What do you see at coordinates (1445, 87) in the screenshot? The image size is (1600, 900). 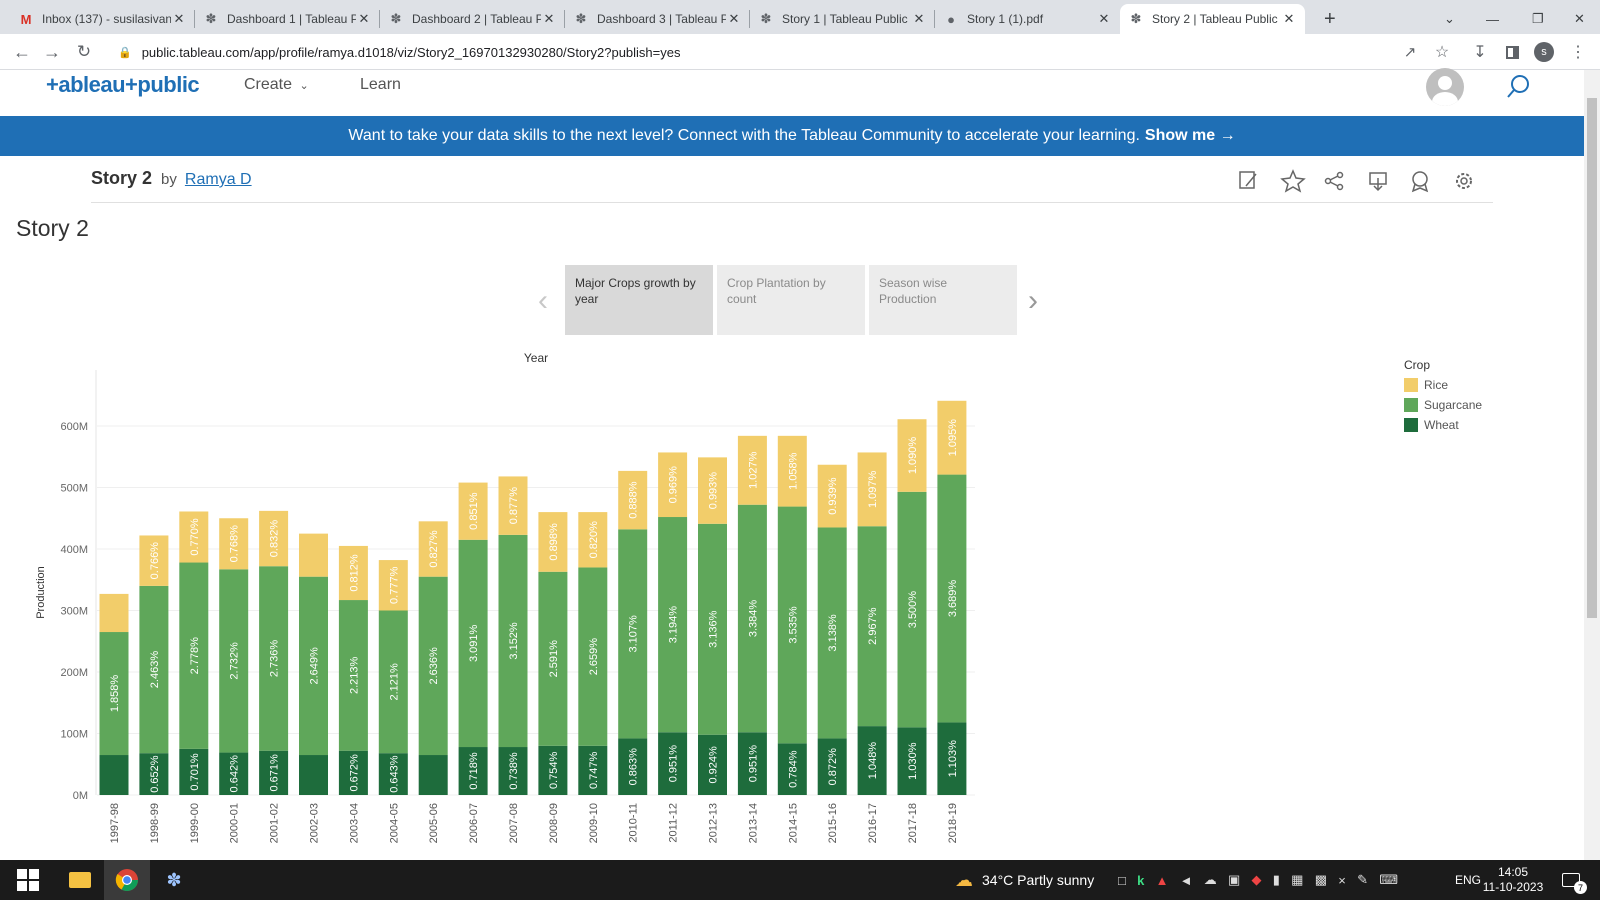 I see `user-avatar-icon` at bounding box center [1445, 87].